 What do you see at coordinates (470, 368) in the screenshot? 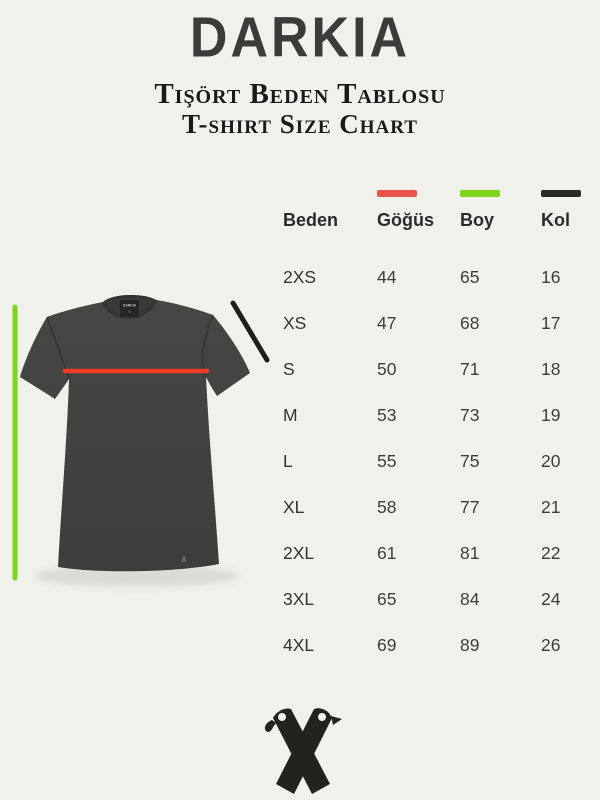
I see `measurement-value: 71` at bounding box center [470, 368].